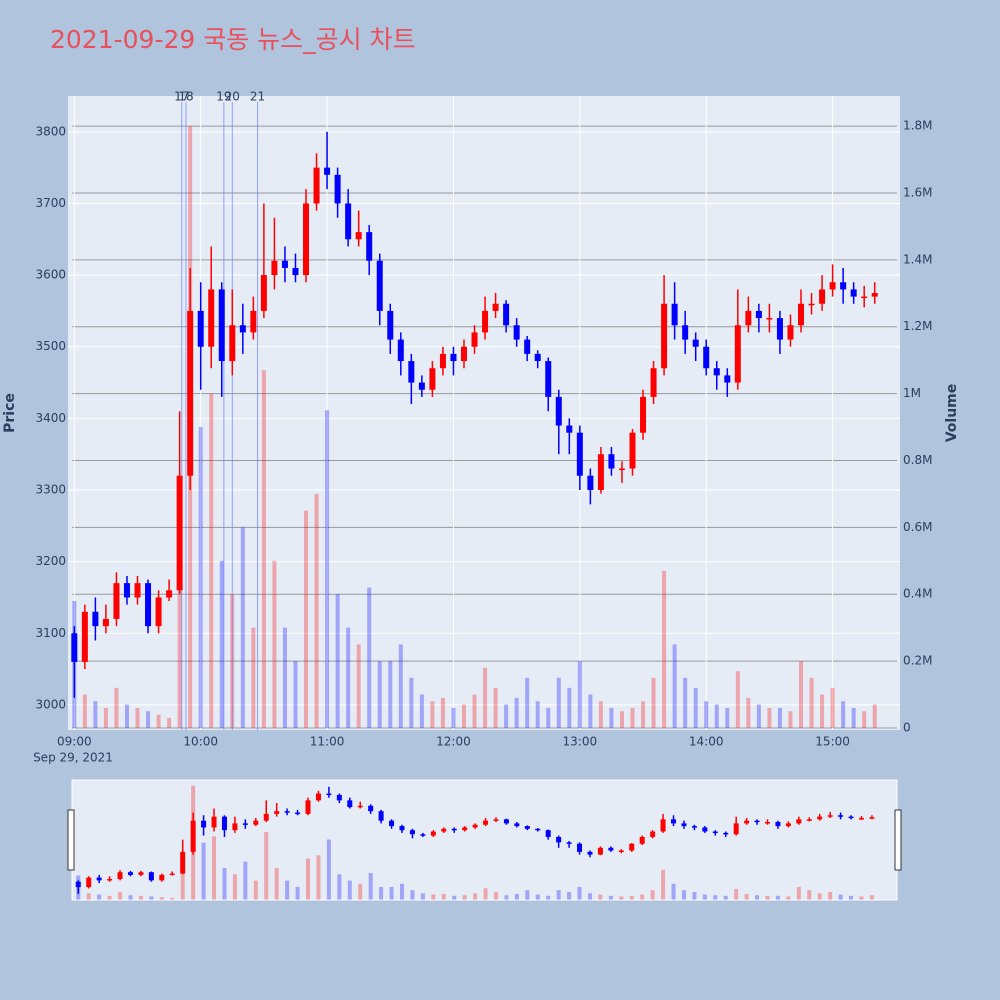 Image resolution: width=1000 pixels, height=1000 pixels. Describe the element at coordinates (74, 742) in the screenshot. I see `x-tick-label: 09:00` at that location.